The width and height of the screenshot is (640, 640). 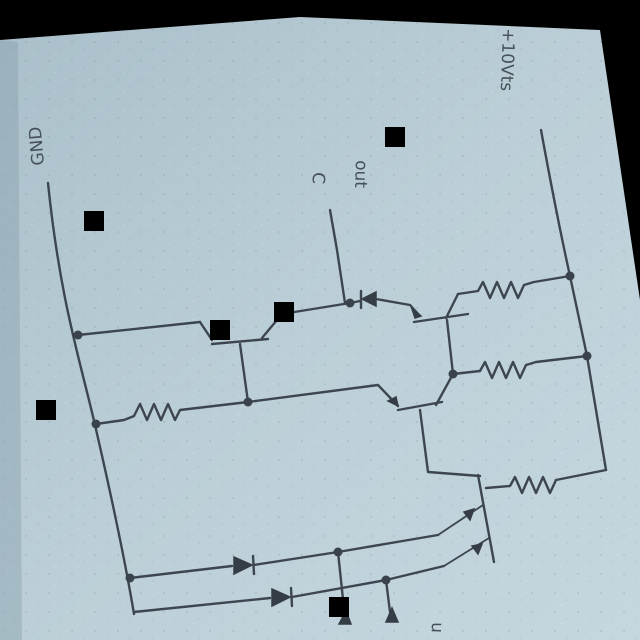 I want to click on junction-vcc-top, so click(x=570, y=276).